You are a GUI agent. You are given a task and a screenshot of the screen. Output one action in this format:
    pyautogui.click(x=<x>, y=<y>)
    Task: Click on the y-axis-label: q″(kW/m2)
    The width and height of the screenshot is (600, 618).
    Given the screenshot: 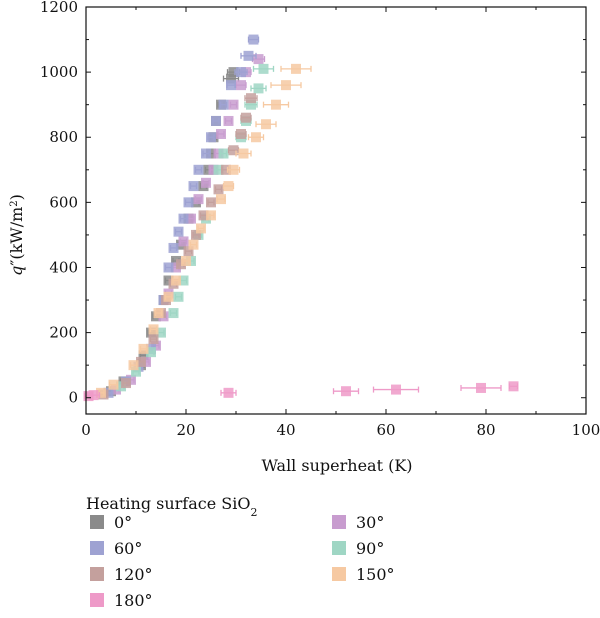 What is the action you would take?
    pyautogui.click(x=16, y=235)
    